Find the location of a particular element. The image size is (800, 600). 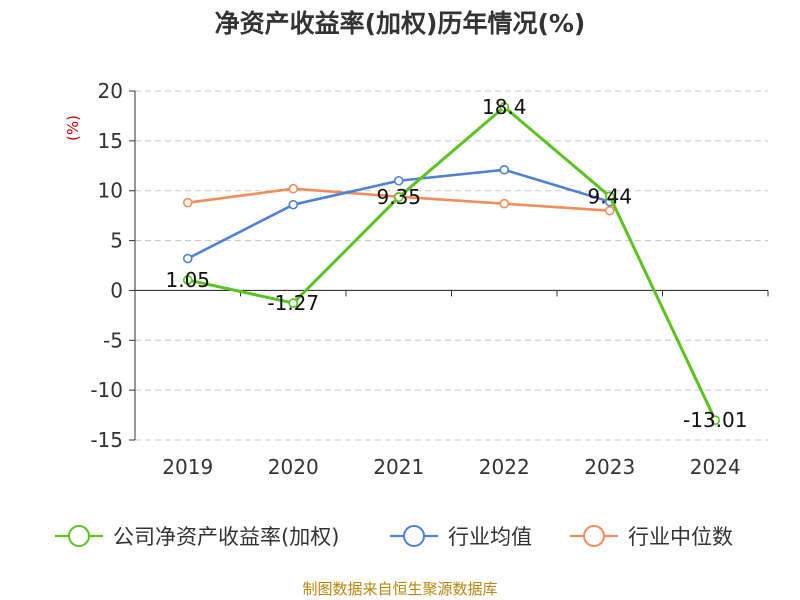

data-label-2023: 9.44 is located at coordinates (609, 196).